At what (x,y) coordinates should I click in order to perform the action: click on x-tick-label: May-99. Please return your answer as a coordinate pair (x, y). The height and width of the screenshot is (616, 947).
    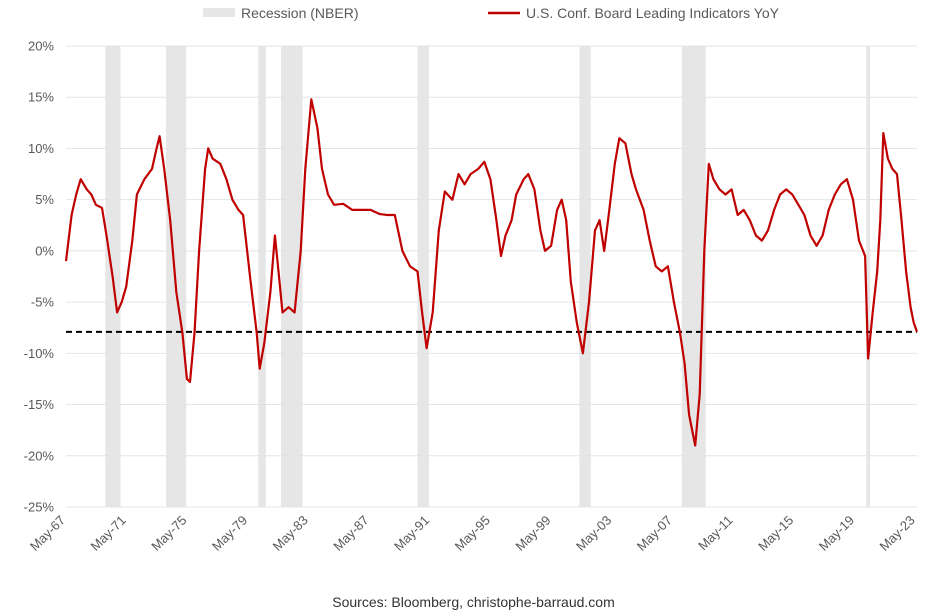
    Looking at the image, I should click on (532, 533).